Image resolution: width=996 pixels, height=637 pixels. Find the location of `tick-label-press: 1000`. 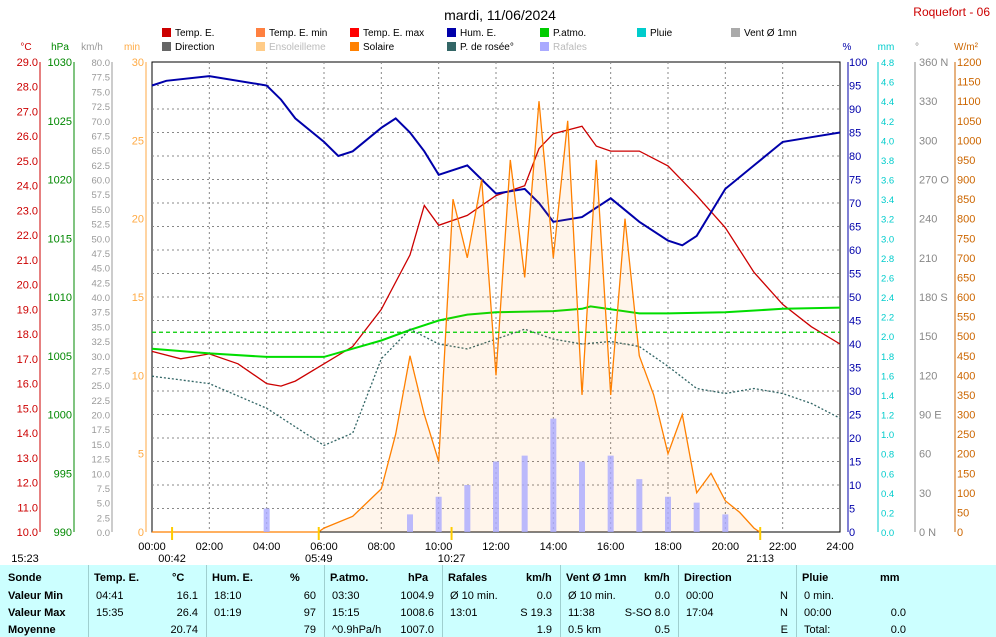

tick-label-press: 1000 is located at coordinates (60, 416).